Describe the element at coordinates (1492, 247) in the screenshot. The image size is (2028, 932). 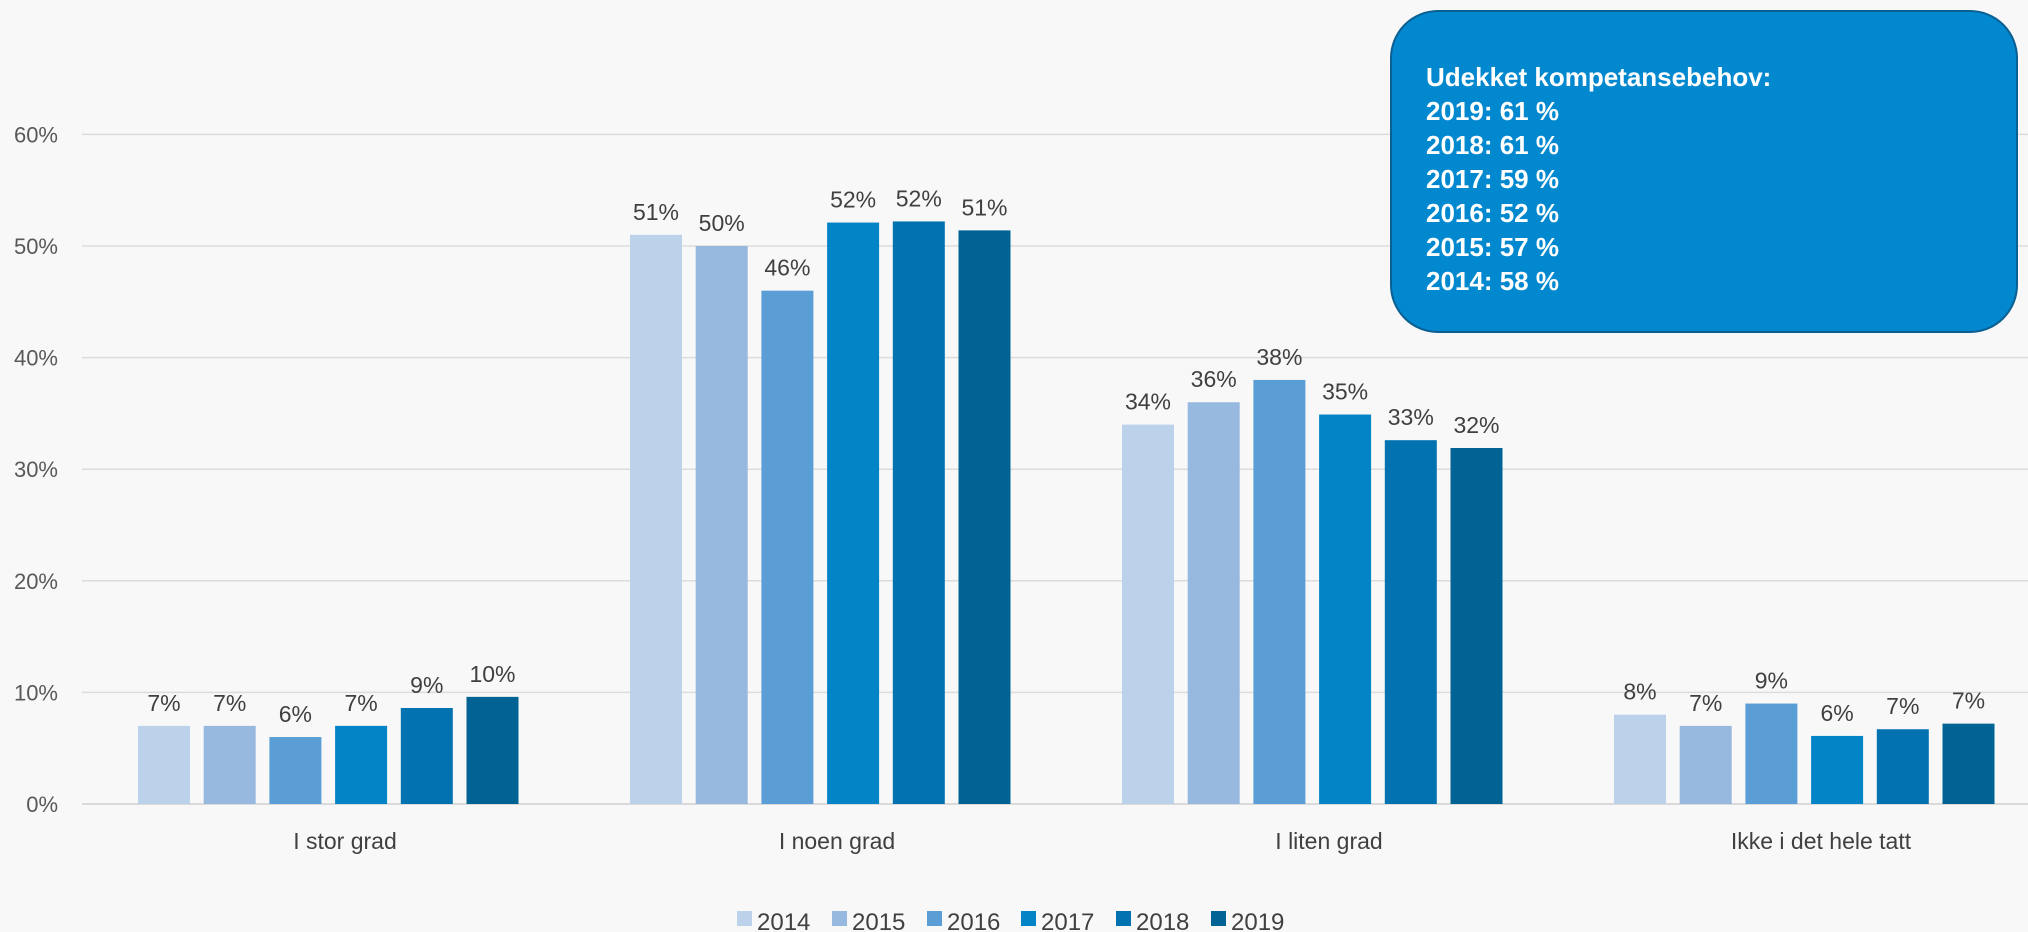
I see `callout-line: 2015: 57 %` at that location.